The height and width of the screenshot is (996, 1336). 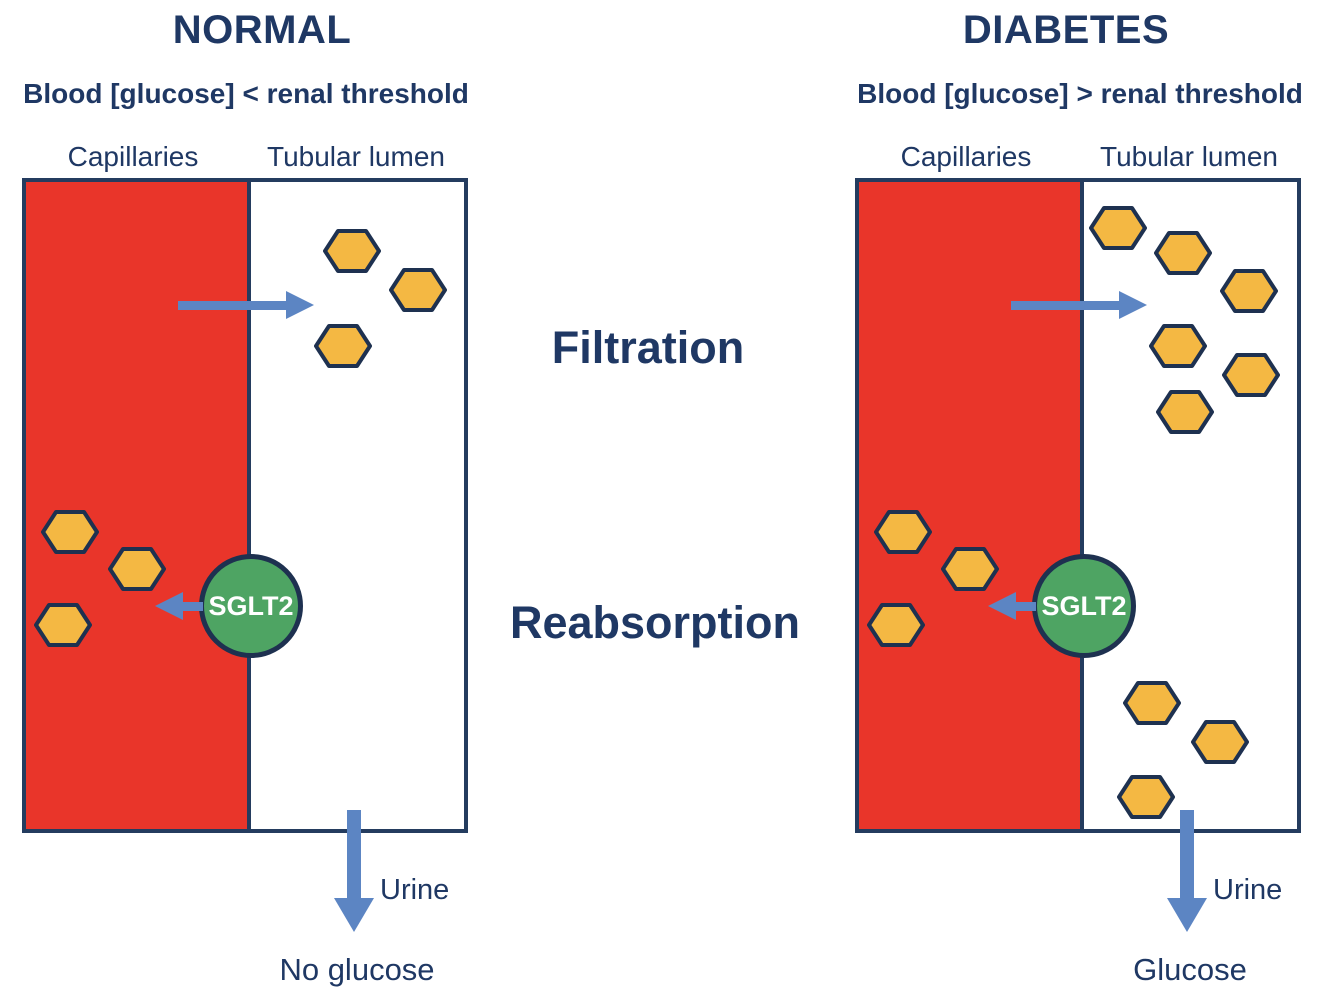 What do you see at coordinates (262, 30) in the screenshot?
I see `panel-title: NORMAL` at bounding box center [262, 30].